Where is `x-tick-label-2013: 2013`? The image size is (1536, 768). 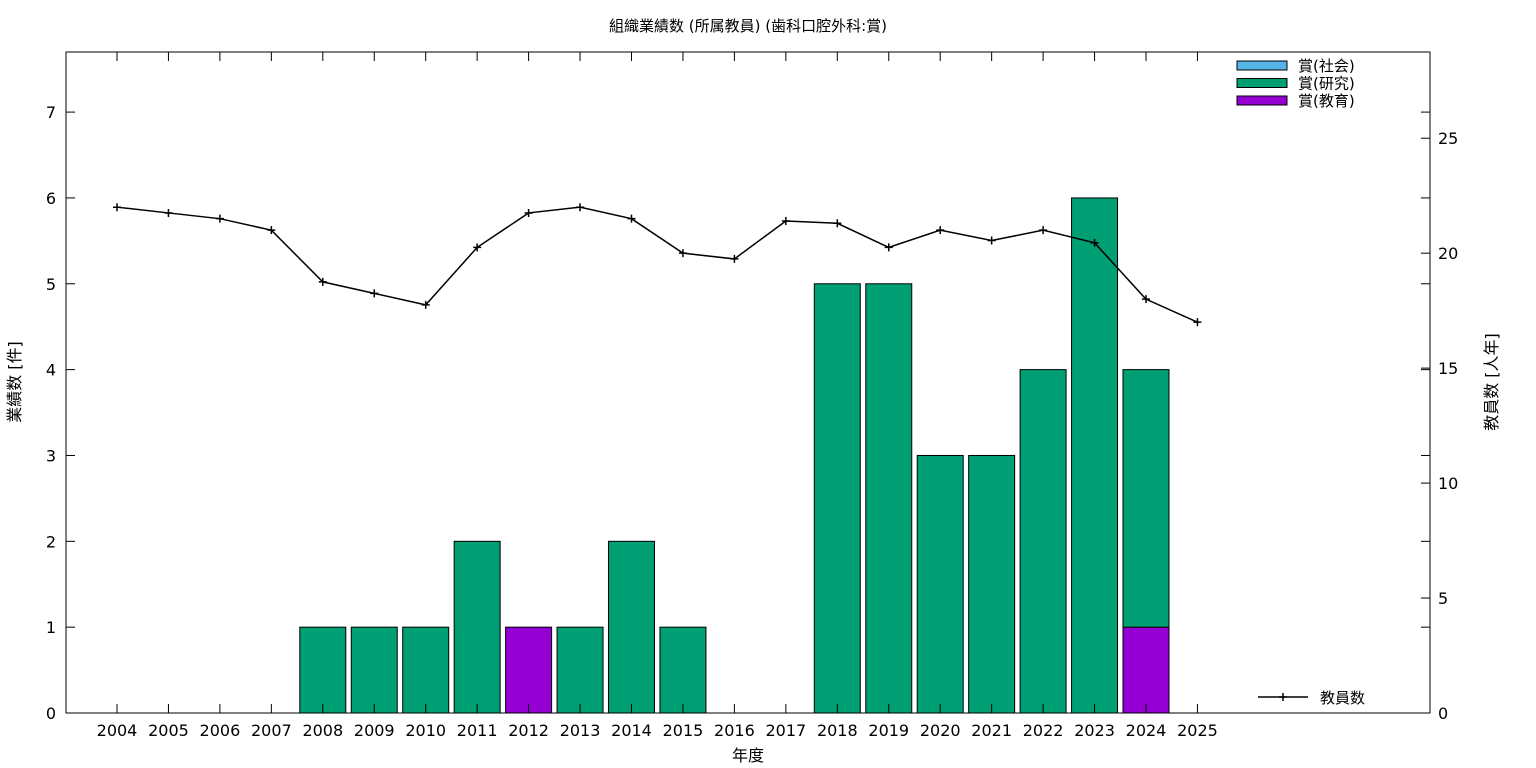 x-tick-label-2013: 2013 is located at coordinates (580, 730).